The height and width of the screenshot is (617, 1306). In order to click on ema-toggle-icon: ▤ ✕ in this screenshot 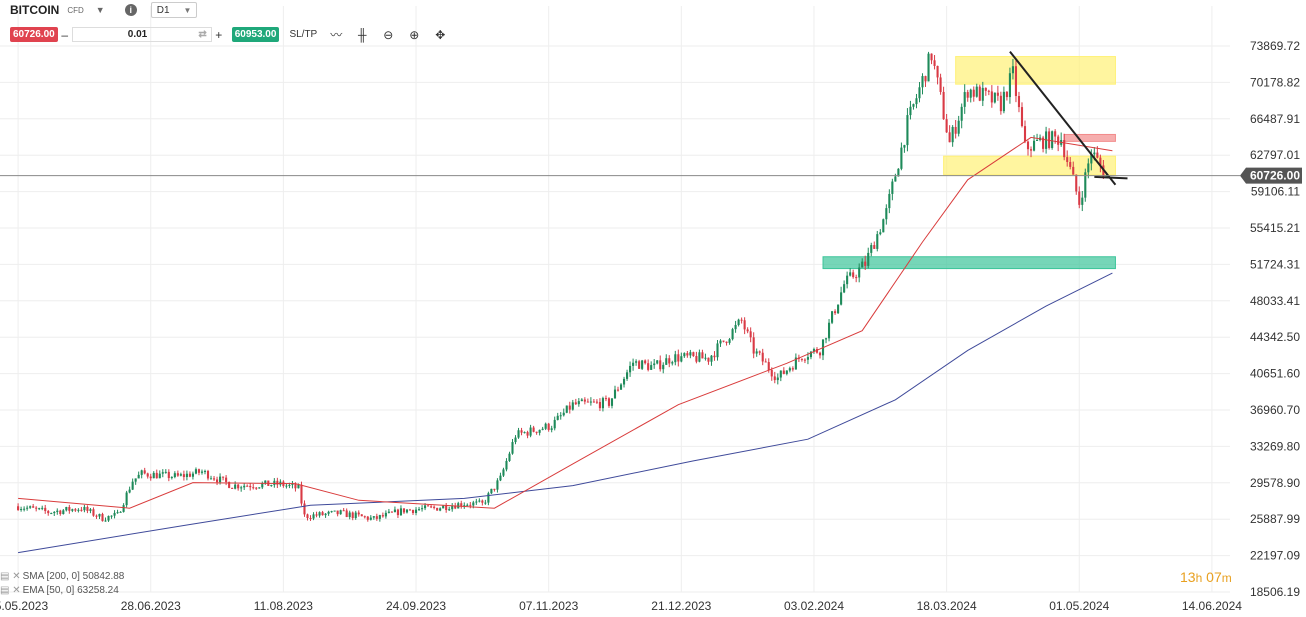, I will do `click(10, 590)`.